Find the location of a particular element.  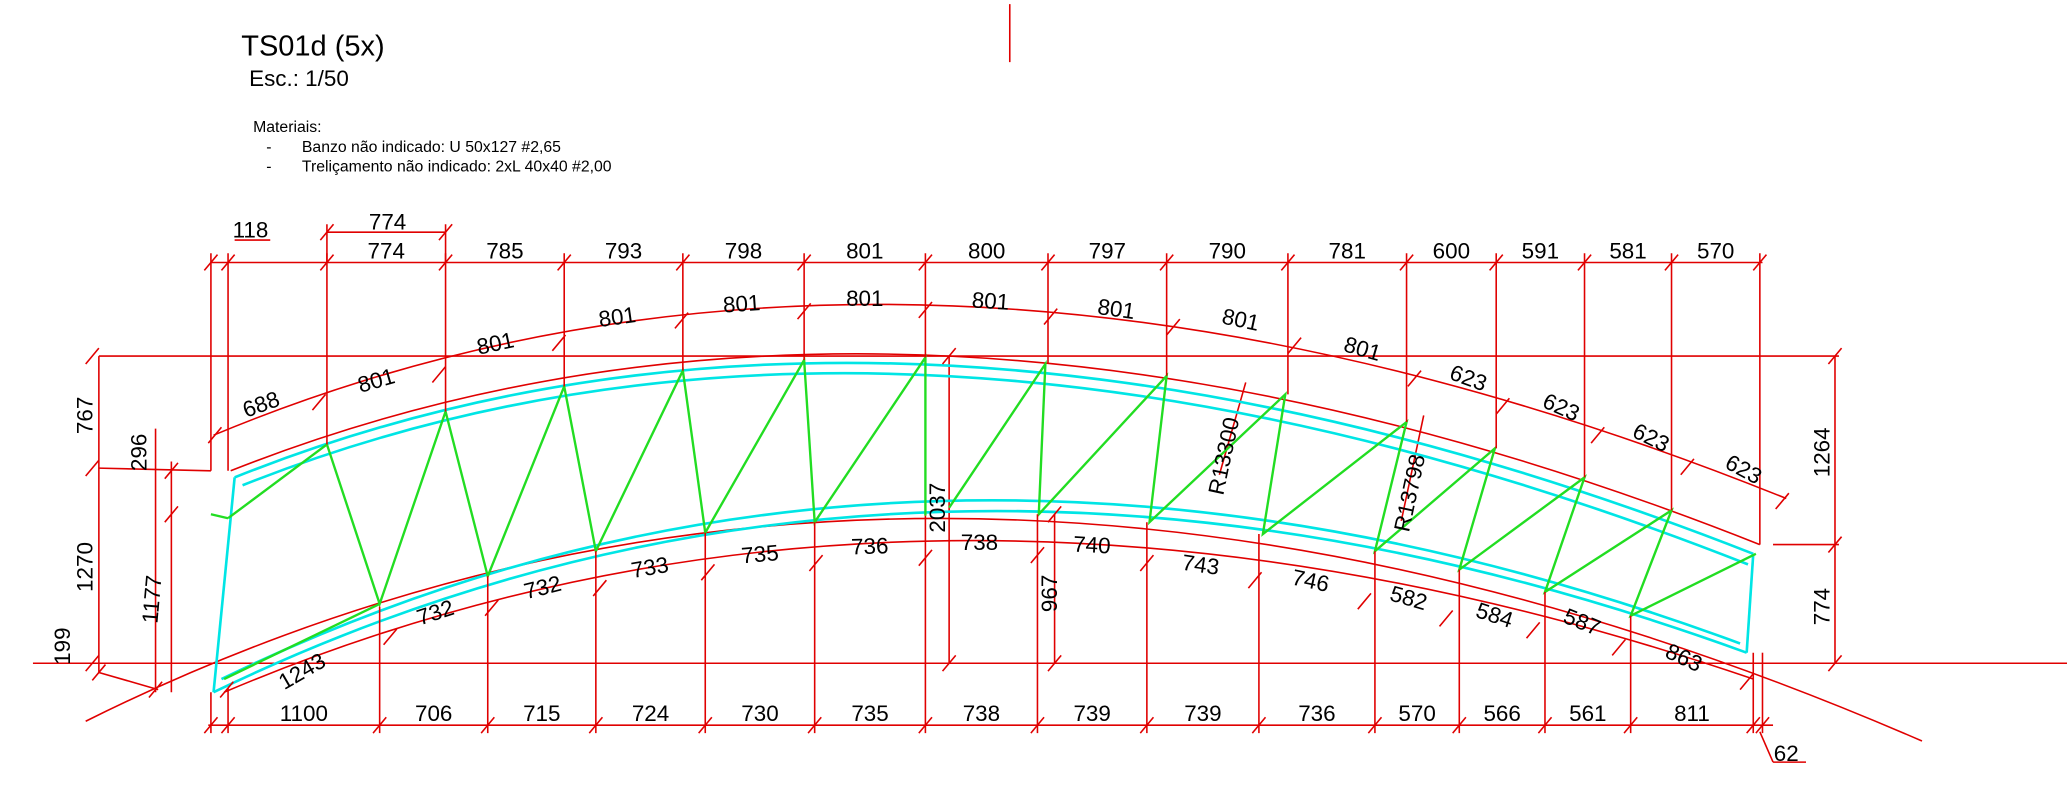

dimension-label: 1264 is located at coordinates (1822, 452).